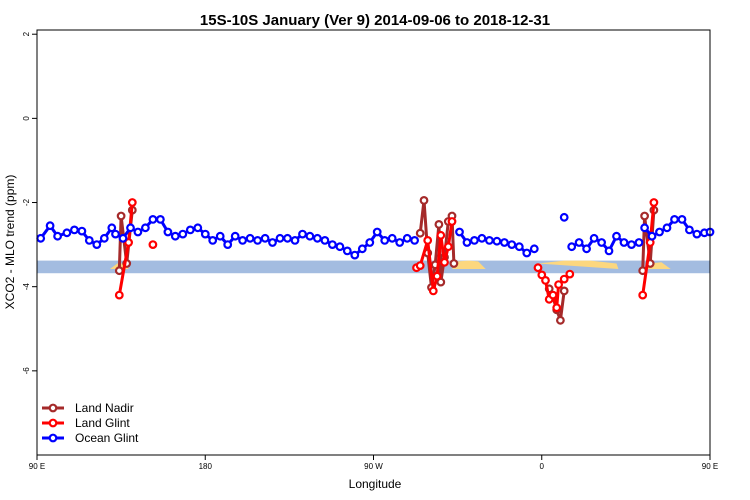 The width and height of the screenshot is (750, 500). What do you see at coordinates (26, 287) in the screenshot?
I see `y-tick-label: -4` at bounding box center [26, 287].